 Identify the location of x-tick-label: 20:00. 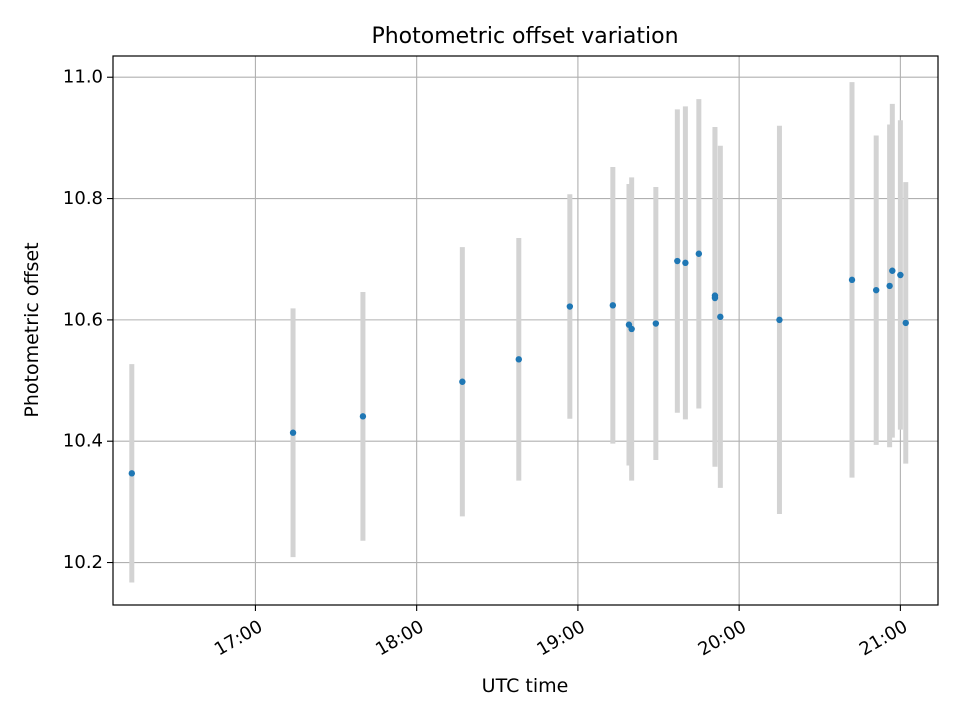
(722, 638).